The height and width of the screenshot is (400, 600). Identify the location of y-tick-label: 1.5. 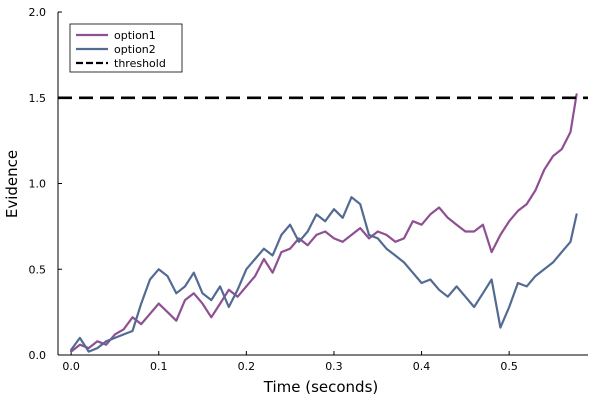
(38, 98).